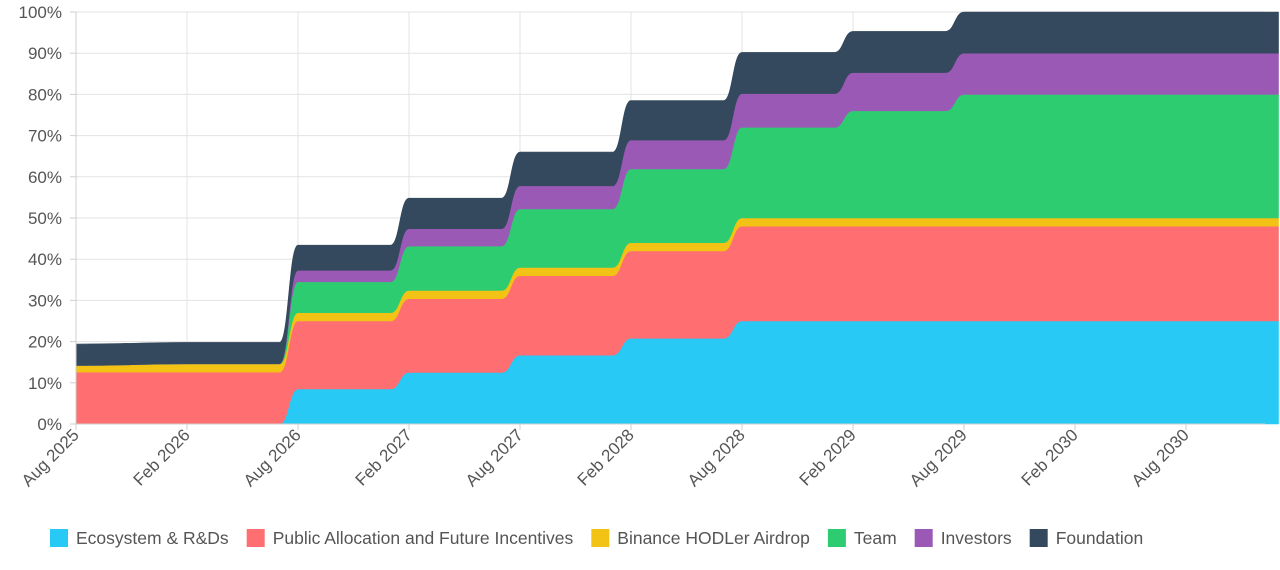  I want to click on legend-item-investors: Investors, so click(963, 538).